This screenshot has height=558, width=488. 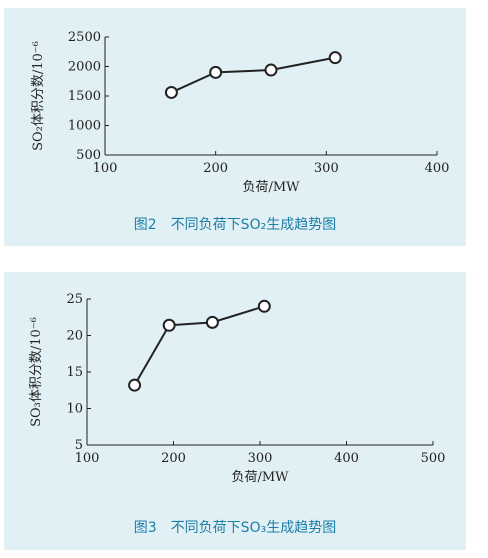 I want to click on y-axis-label: SO₂体积分数/10⁻⁶, so click(x=38, y=96).